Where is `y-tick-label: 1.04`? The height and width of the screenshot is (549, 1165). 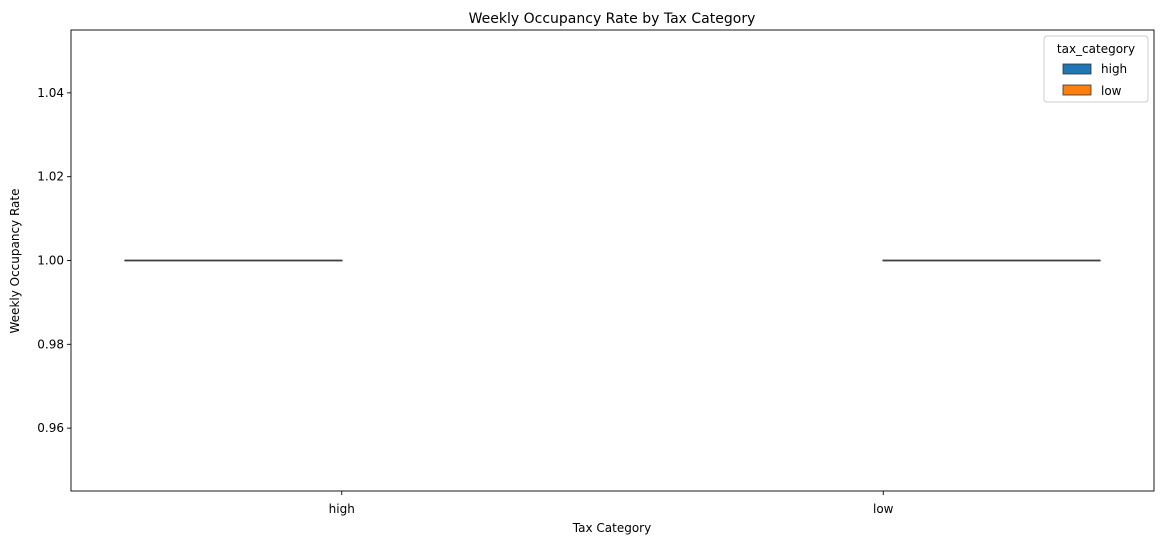 y-tick-label: 1.04 is located at coordinates (50, 93).